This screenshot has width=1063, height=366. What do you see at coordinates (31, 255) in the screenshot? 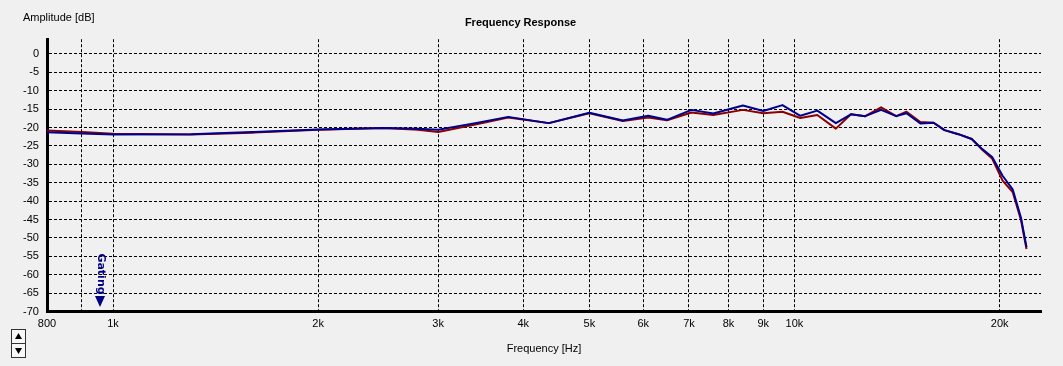
I see `y-tick-label: -55` at bounding box center [31, 255].